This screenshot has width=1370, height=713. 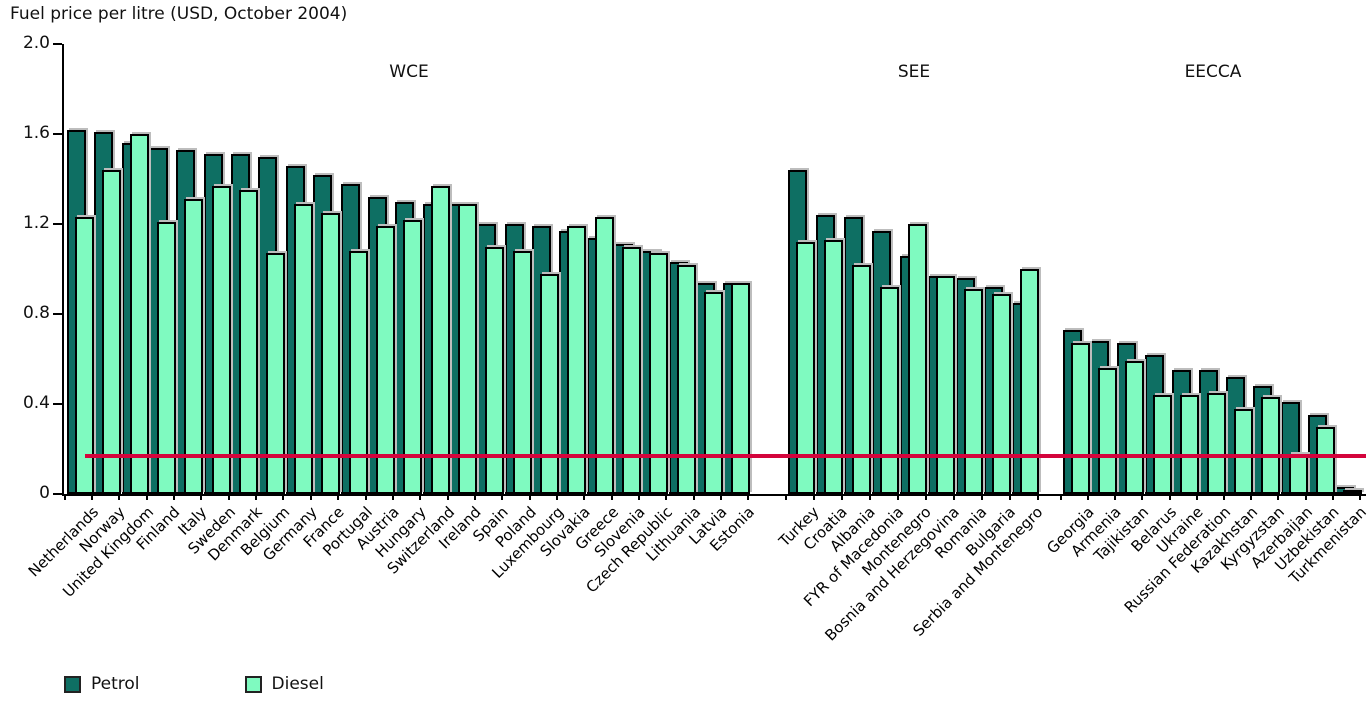 What do you see at coordinates (385, 360) in the screenshot?
I see `bar-diesel-austria` at bounding box center [385, 360].